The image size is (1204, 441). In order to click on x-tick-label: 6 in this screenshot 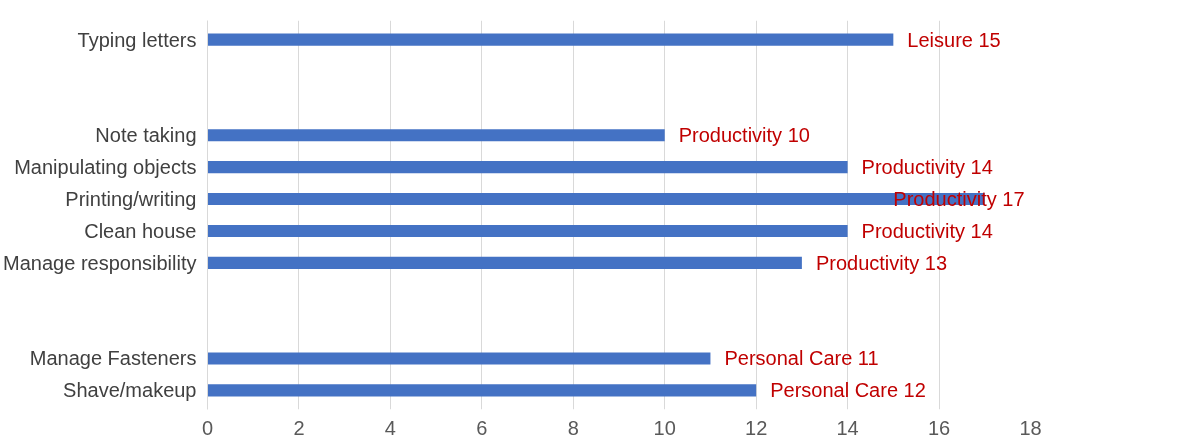, I will do `click(482, 427)`.